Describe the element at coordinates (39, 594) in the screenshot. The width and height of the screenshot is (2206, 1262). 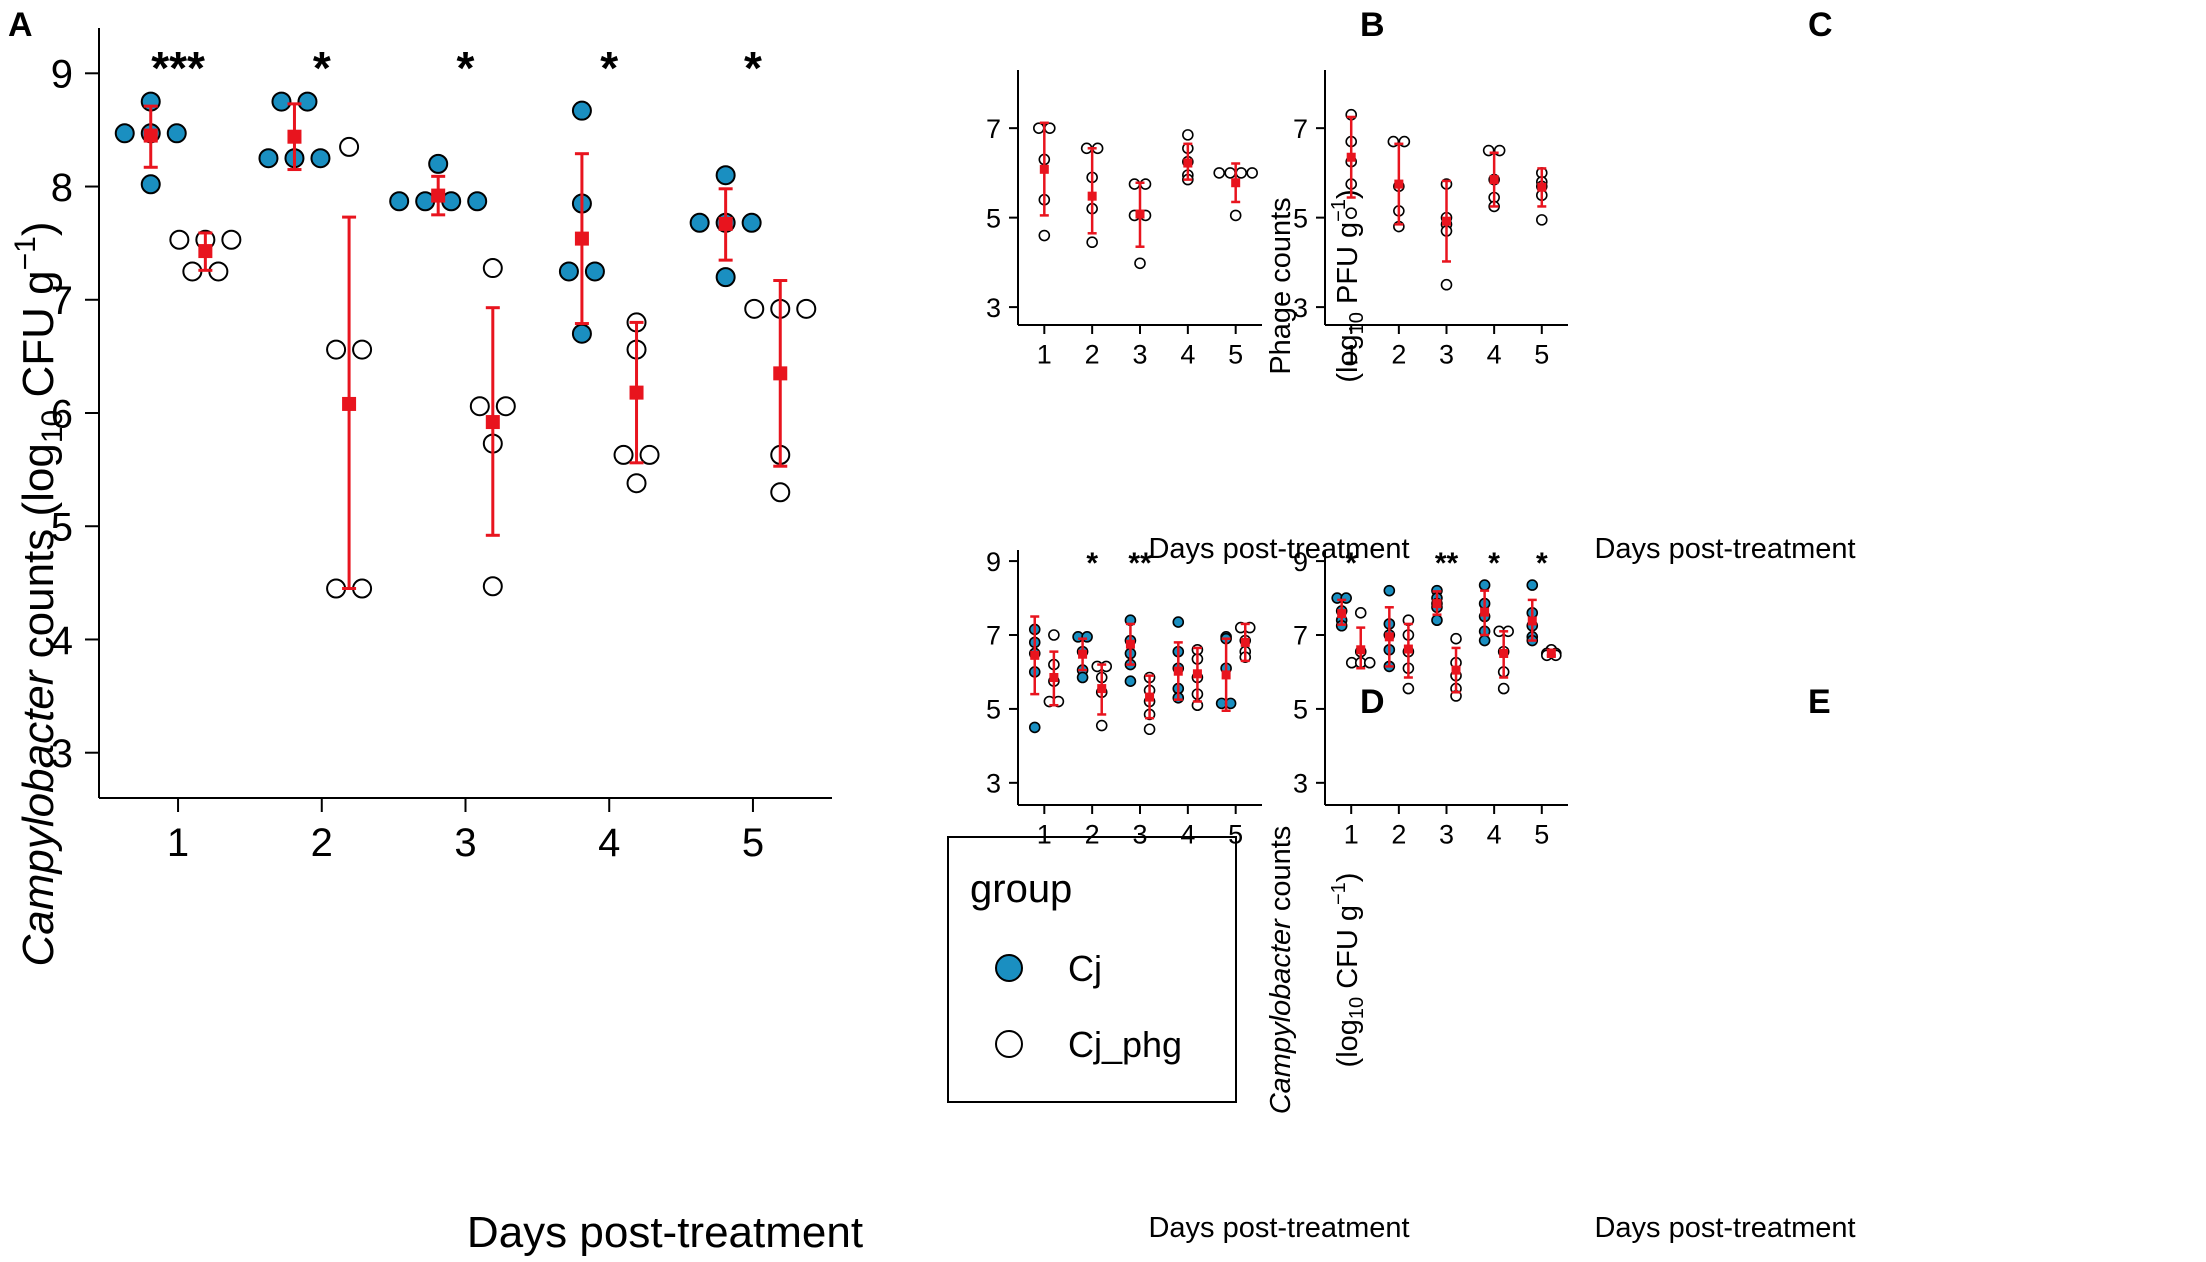
I see `panel-a-y-title: Campylobacter counts (log10 CFU g−1)` at that location.